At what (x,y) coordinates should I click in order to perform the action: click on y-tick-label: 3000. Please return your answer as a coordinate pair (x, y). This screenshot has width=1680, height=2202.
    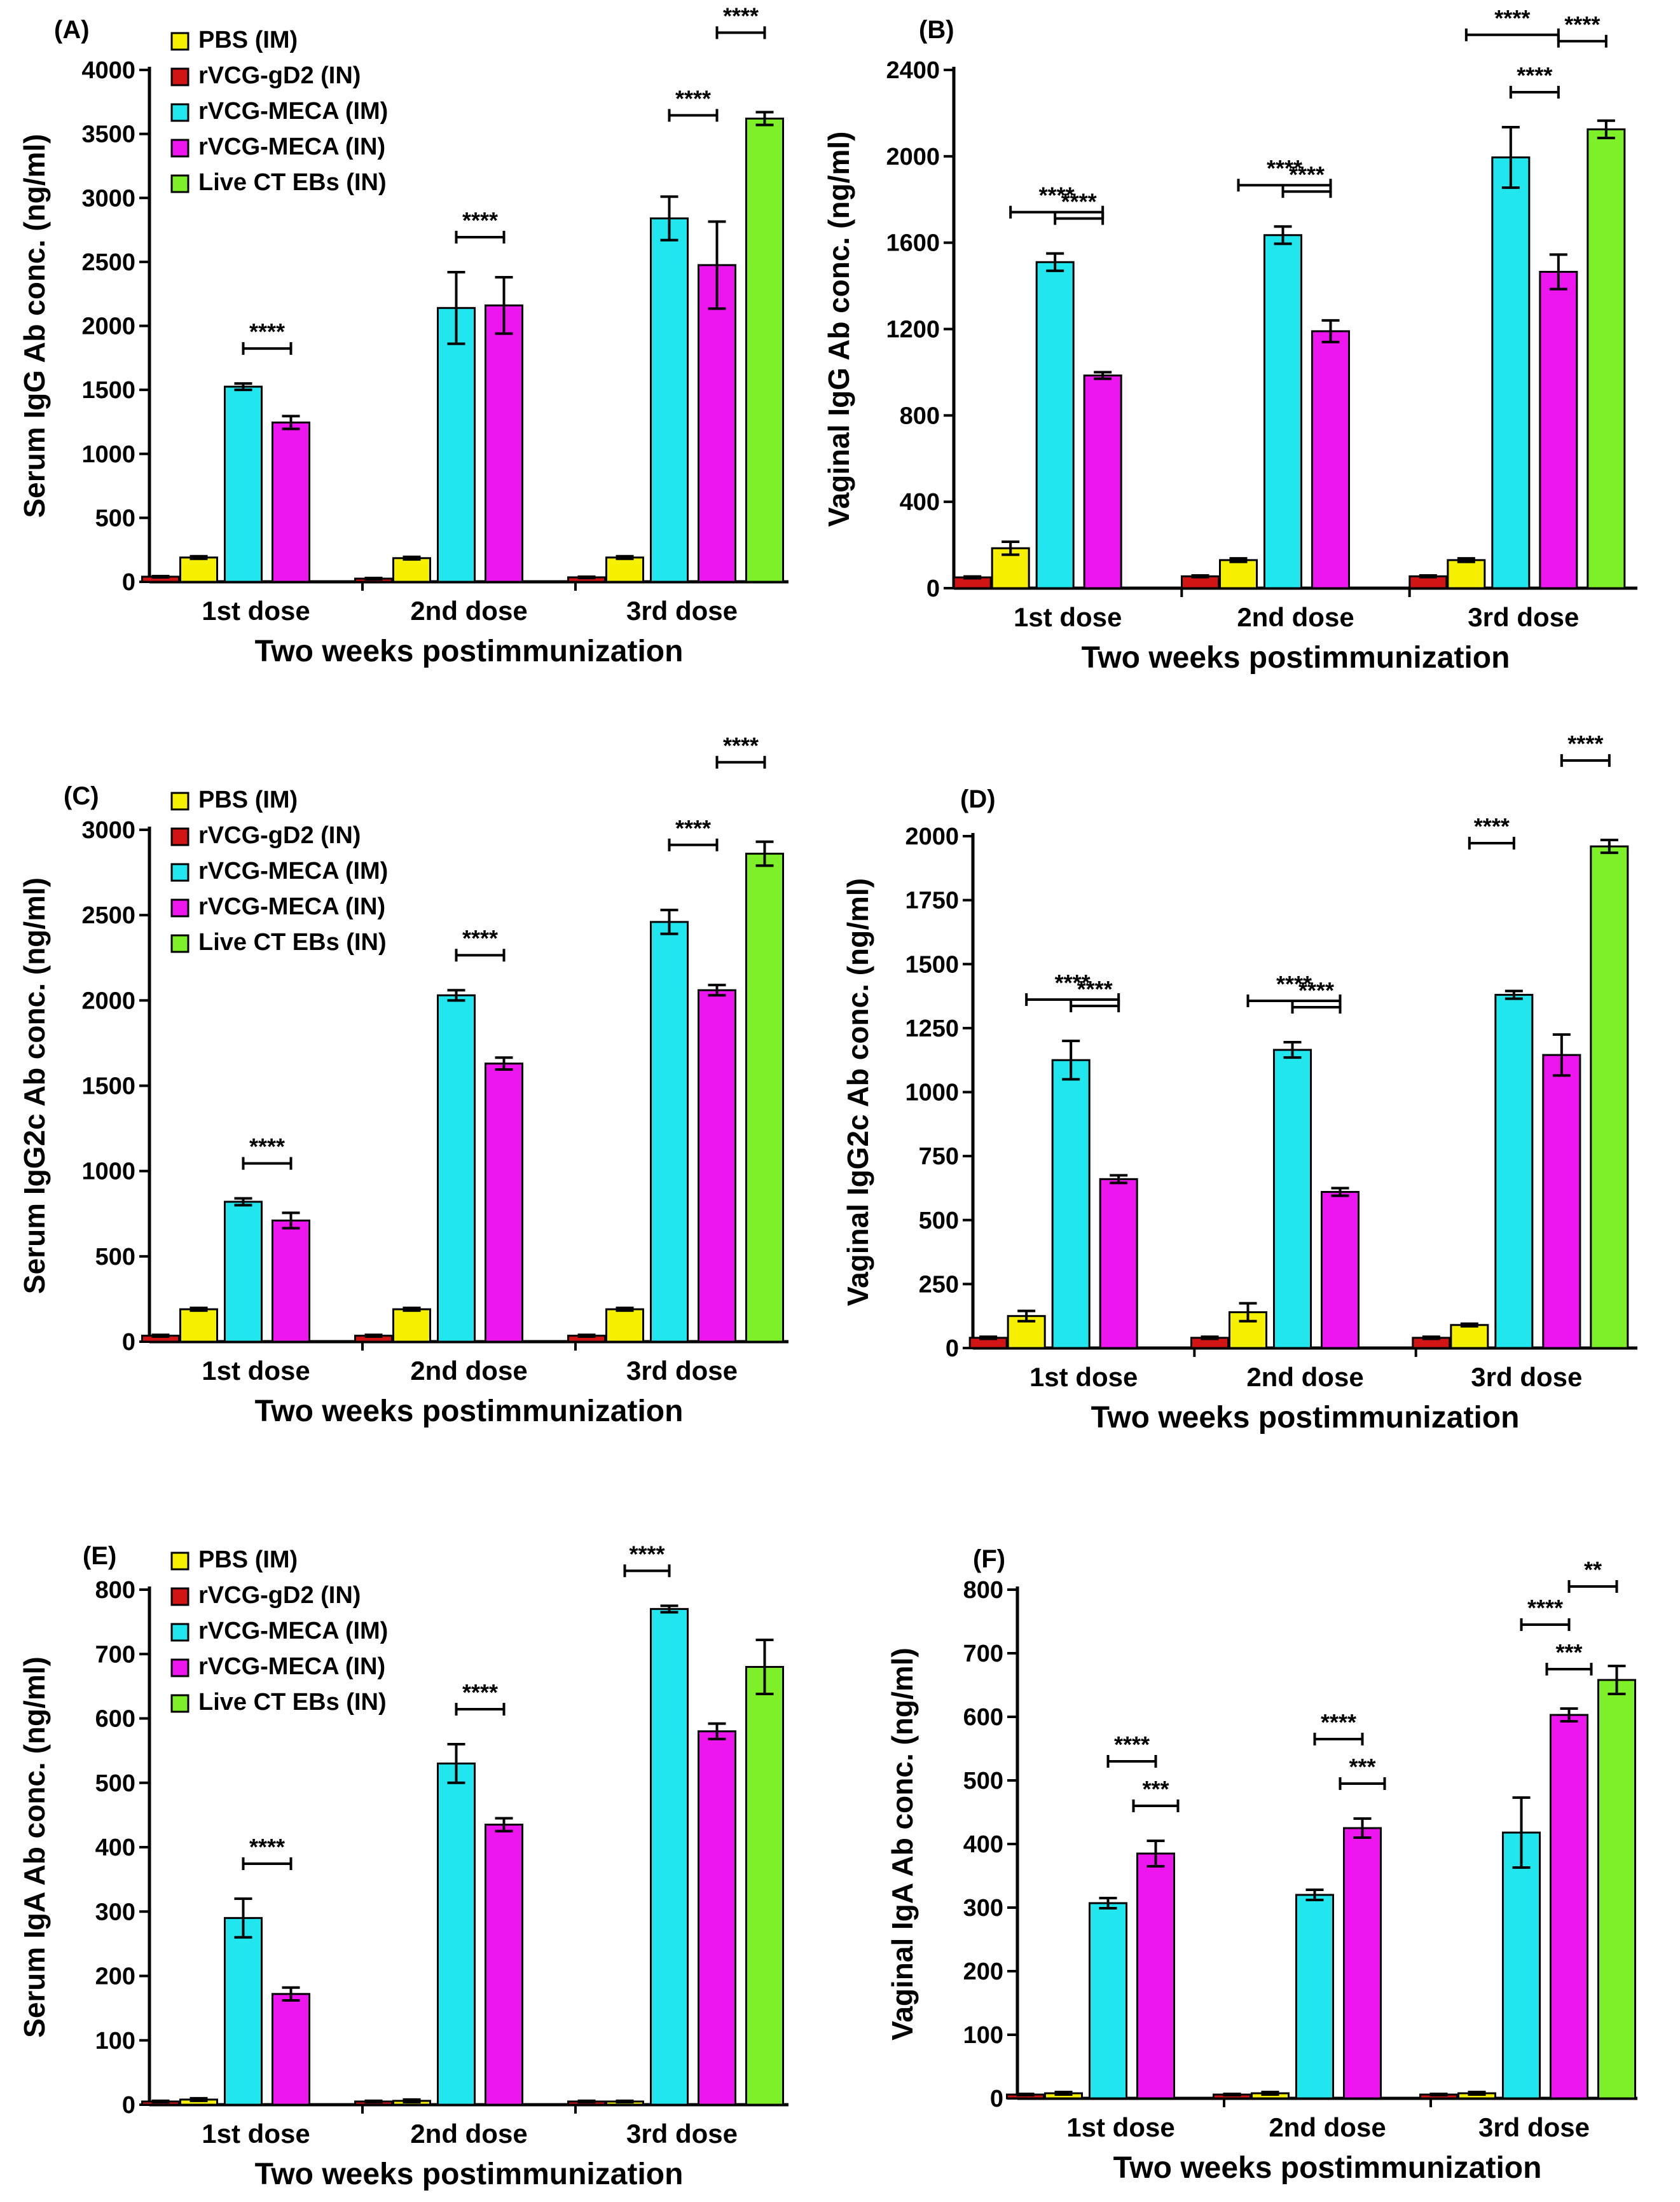
    Looking at the image, I should click on (108, 199).